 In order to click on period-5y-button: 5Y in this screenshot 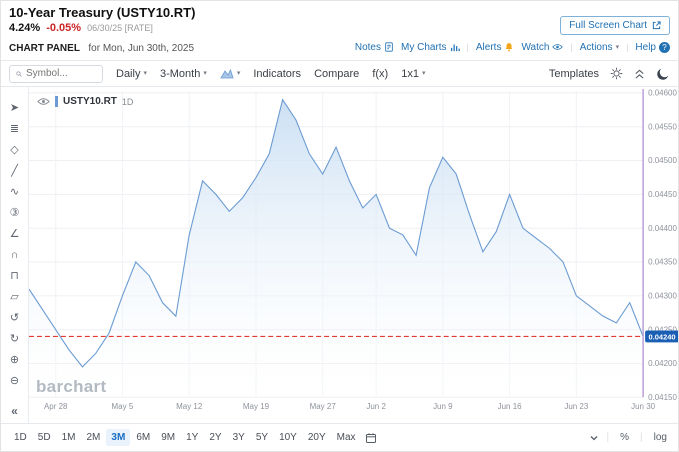, I will do `click(262, 437)`.